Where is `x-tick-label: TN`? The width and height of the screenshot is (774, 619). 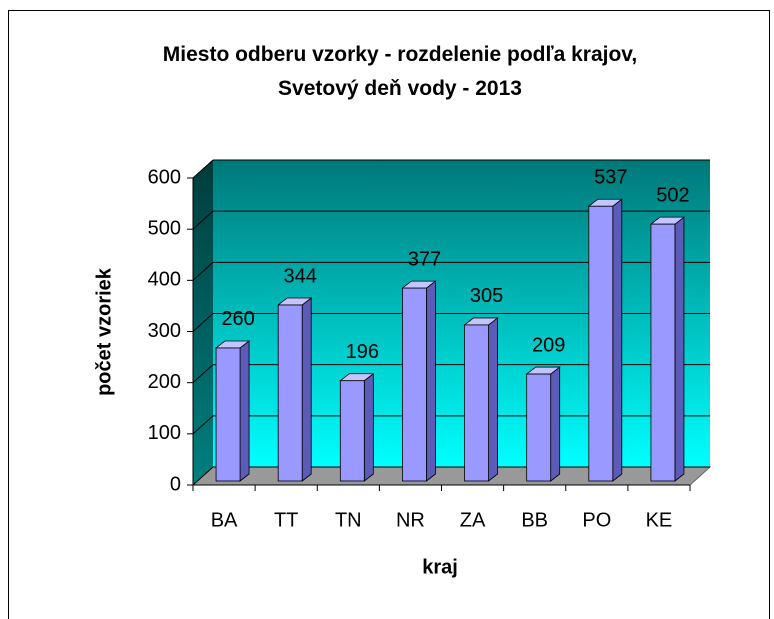
x-tick-label: TN is located at coordinates (348, 520).